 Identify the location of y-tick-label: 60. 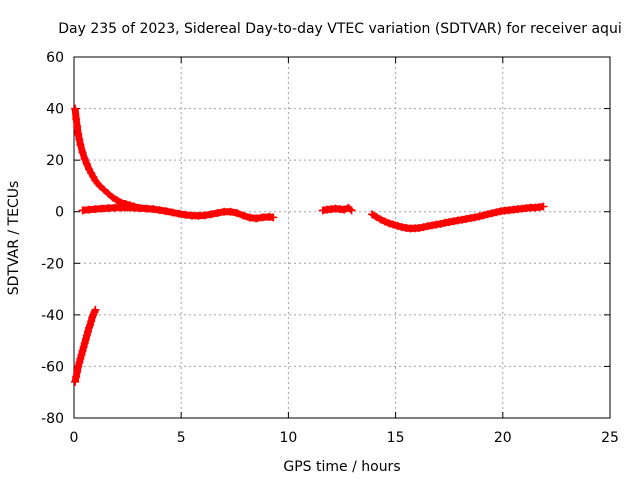
(55, 58).